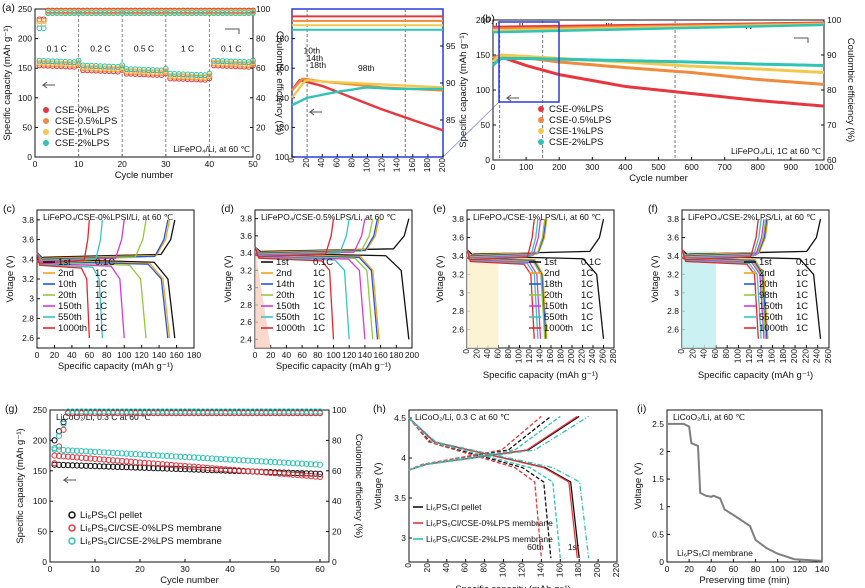 This screenshot has height=588, width=865. What do you see at coordinates (658, 479) in the screenshot?
I see `y-tick-label: 1.5` at bounding box center [658, 479].